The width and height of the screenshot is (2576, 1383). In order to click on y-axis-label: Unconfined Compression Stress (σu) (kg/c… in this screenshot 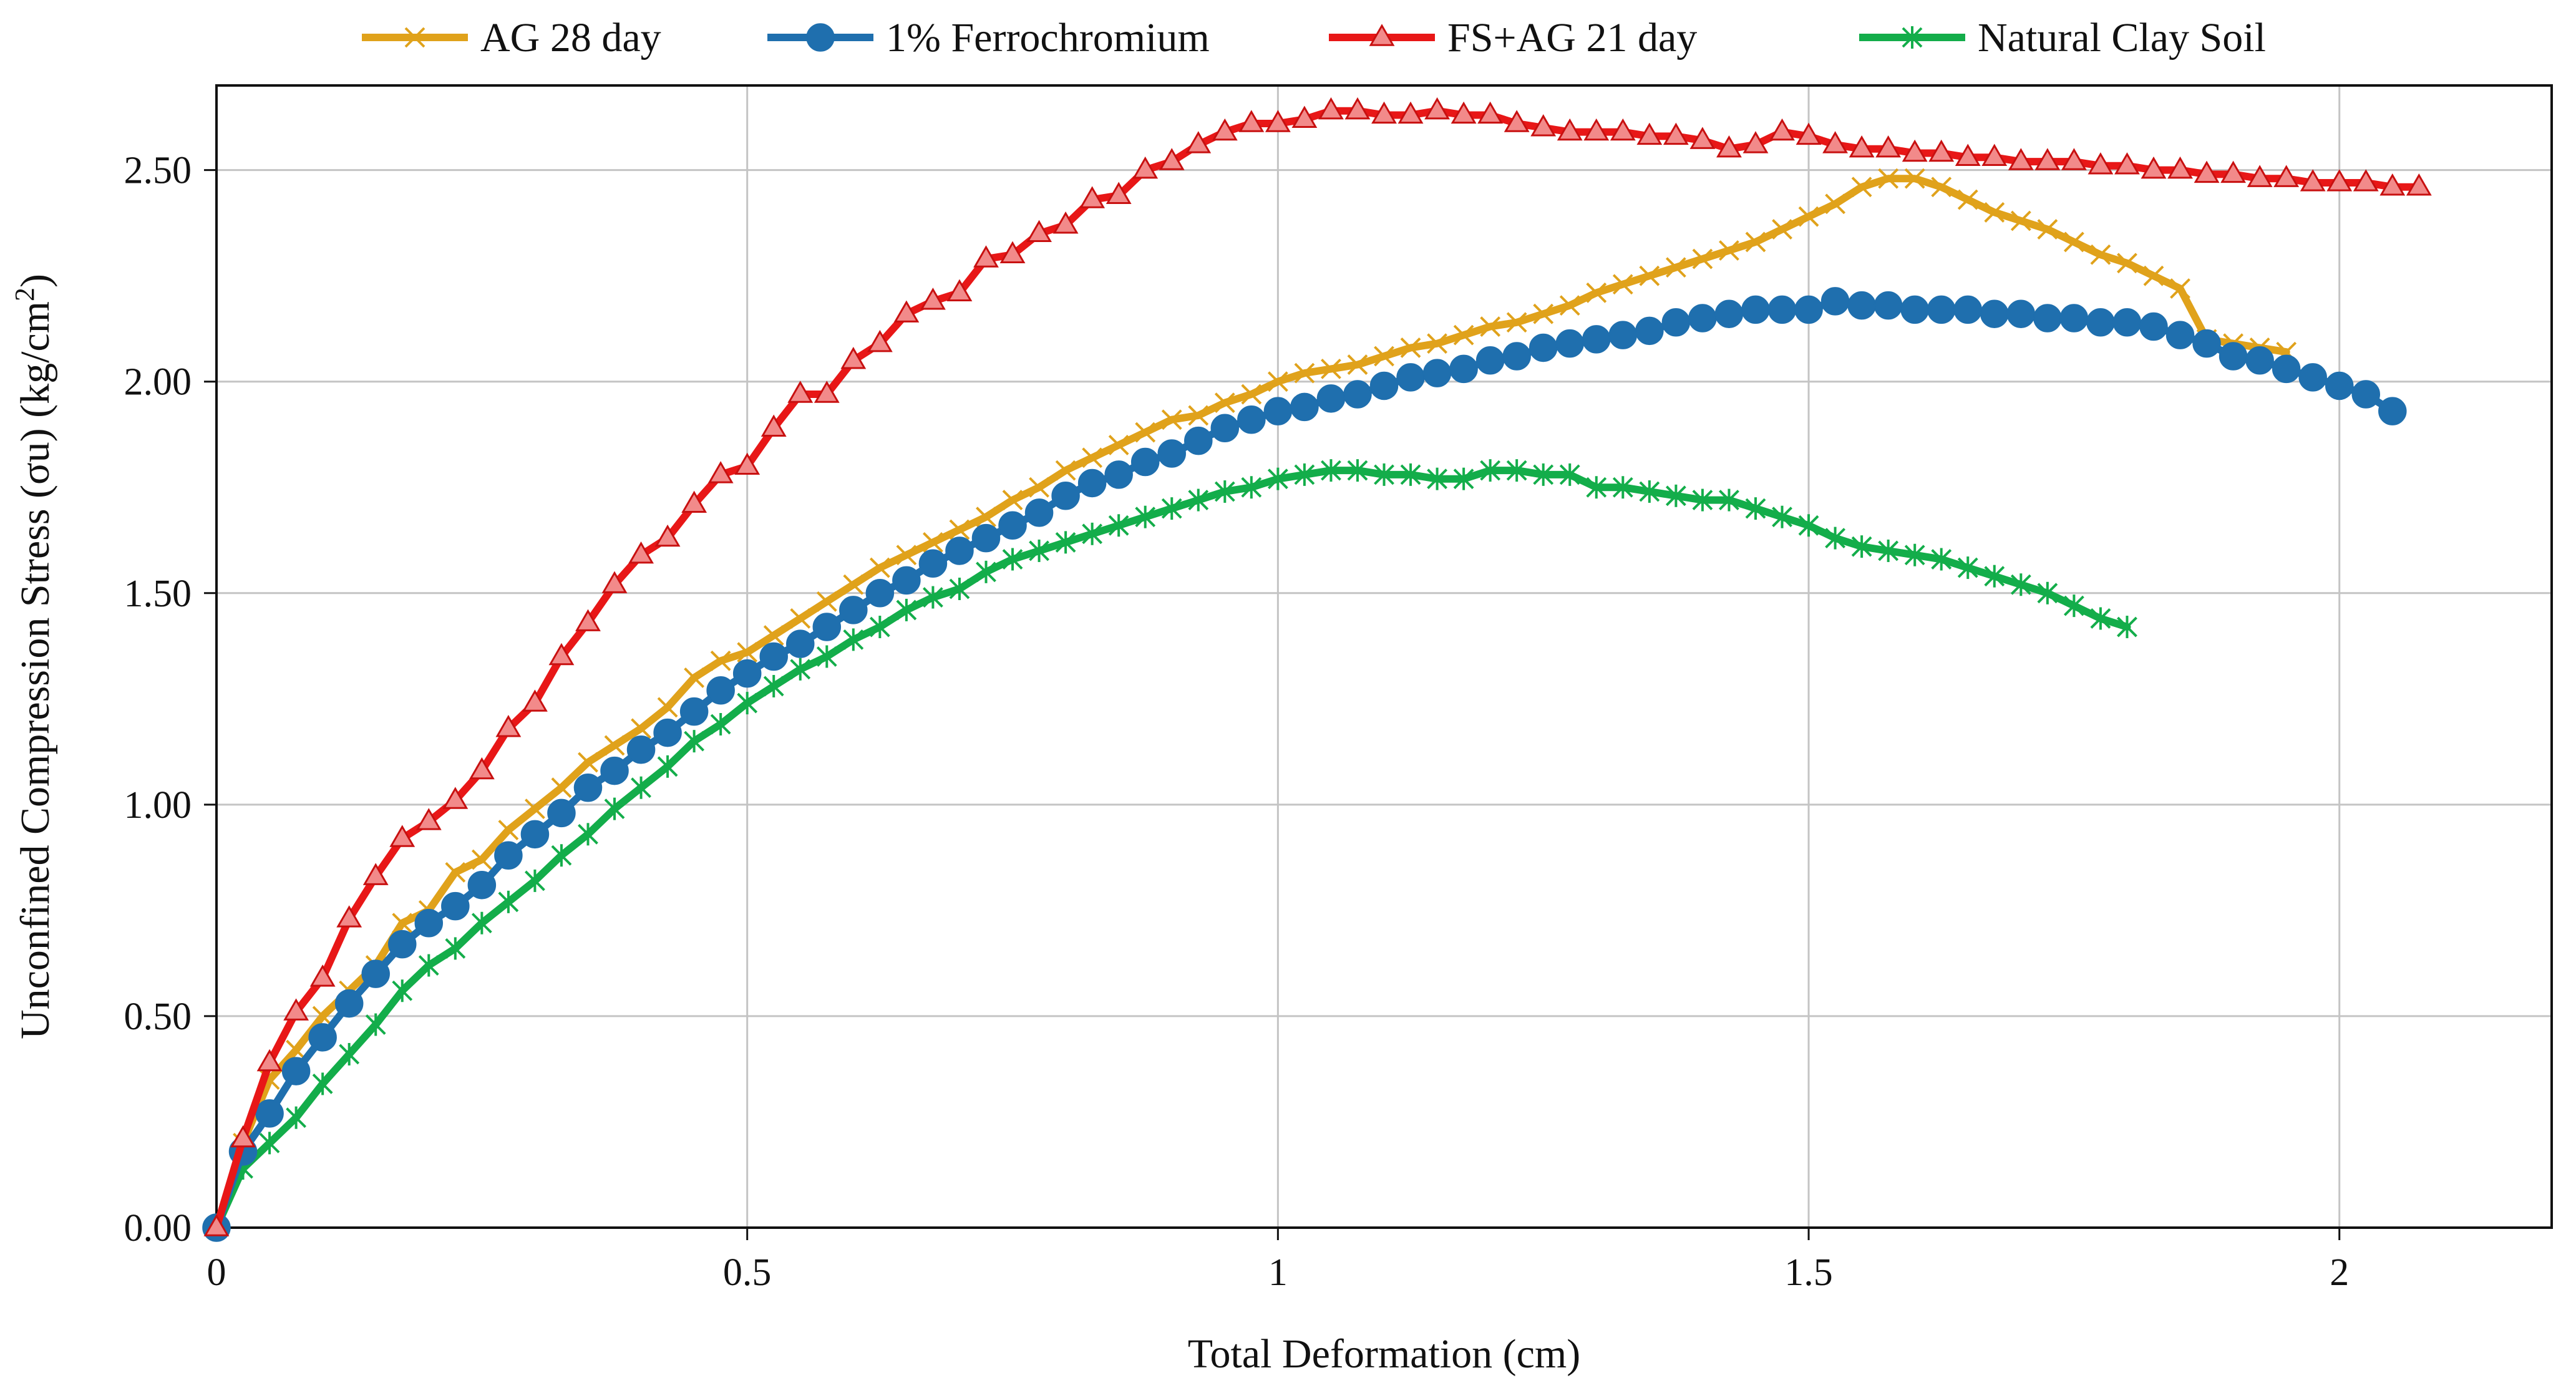, I will do `click(34, 656)`.